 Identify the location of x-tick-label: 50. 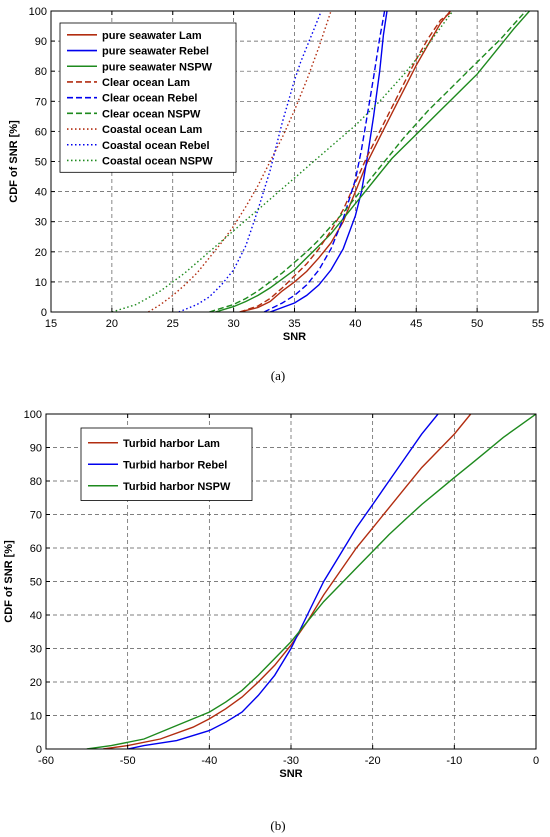
(477, 324).